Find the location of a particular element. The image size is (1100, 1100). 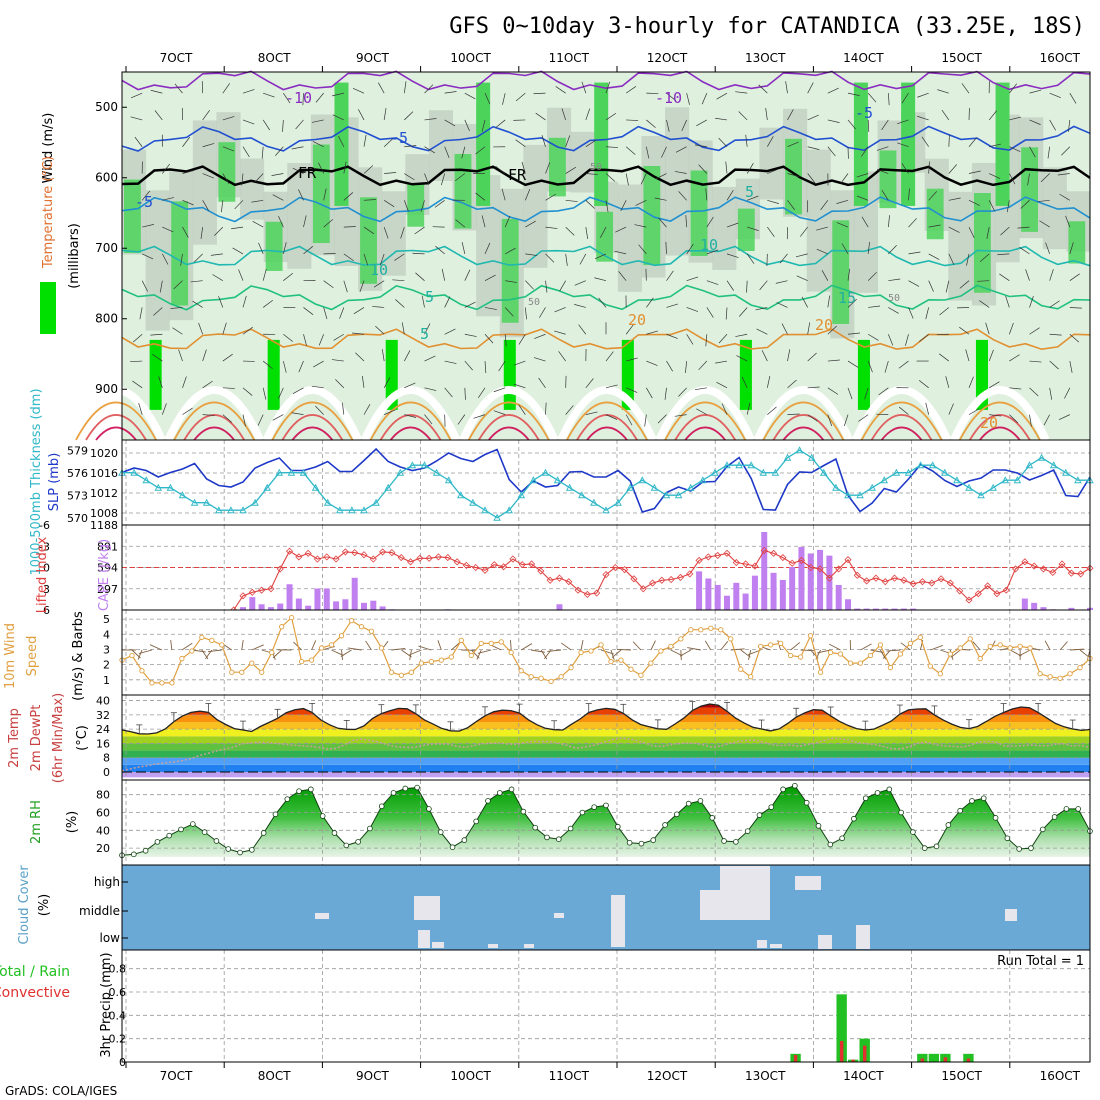

date-label: 9OCT is located at coordinates (372, 58).